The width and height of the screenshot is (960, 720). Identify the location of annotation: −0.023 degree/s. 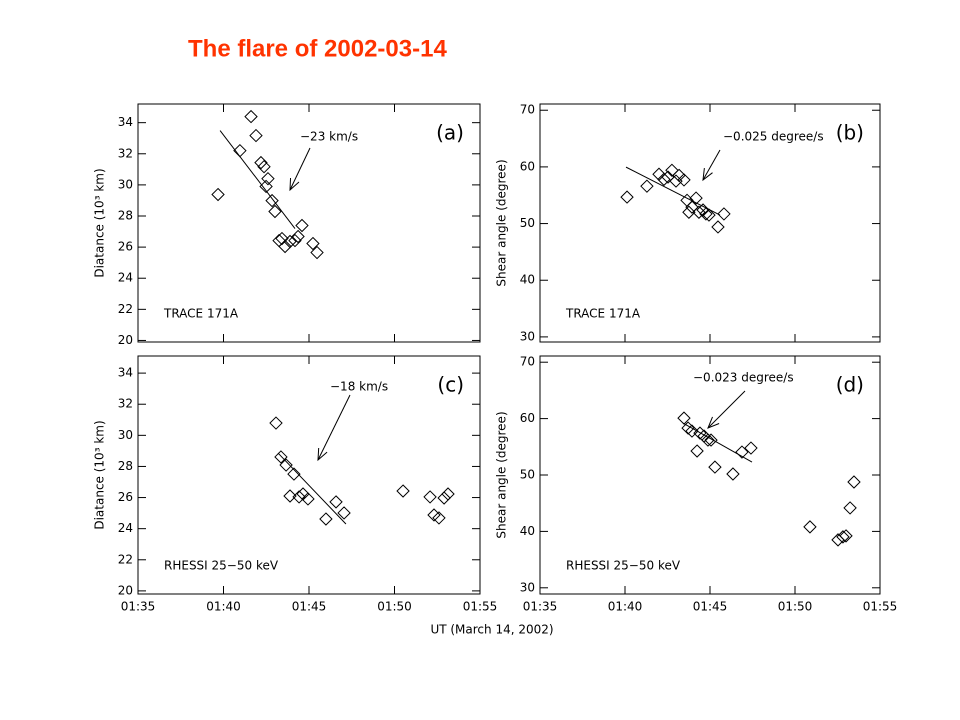
(743, 378).